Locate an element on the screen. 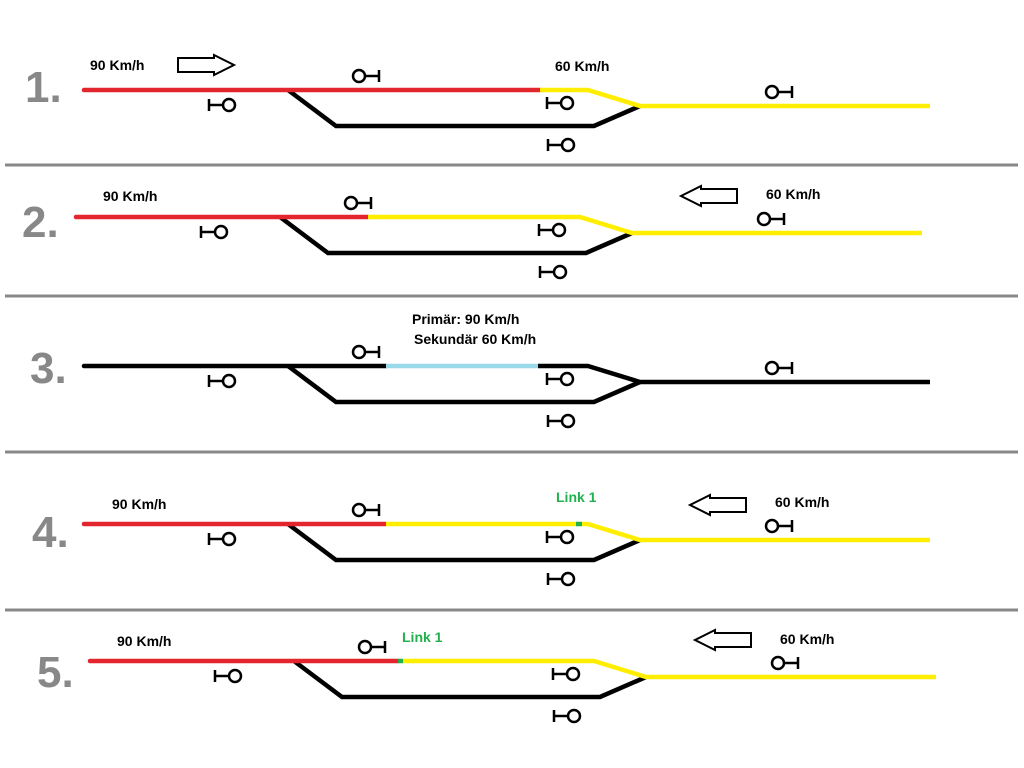 Image resolution: width=1024 pixels, height=768 pixels. main-track-segment-black is located at coordinates (734, 374).